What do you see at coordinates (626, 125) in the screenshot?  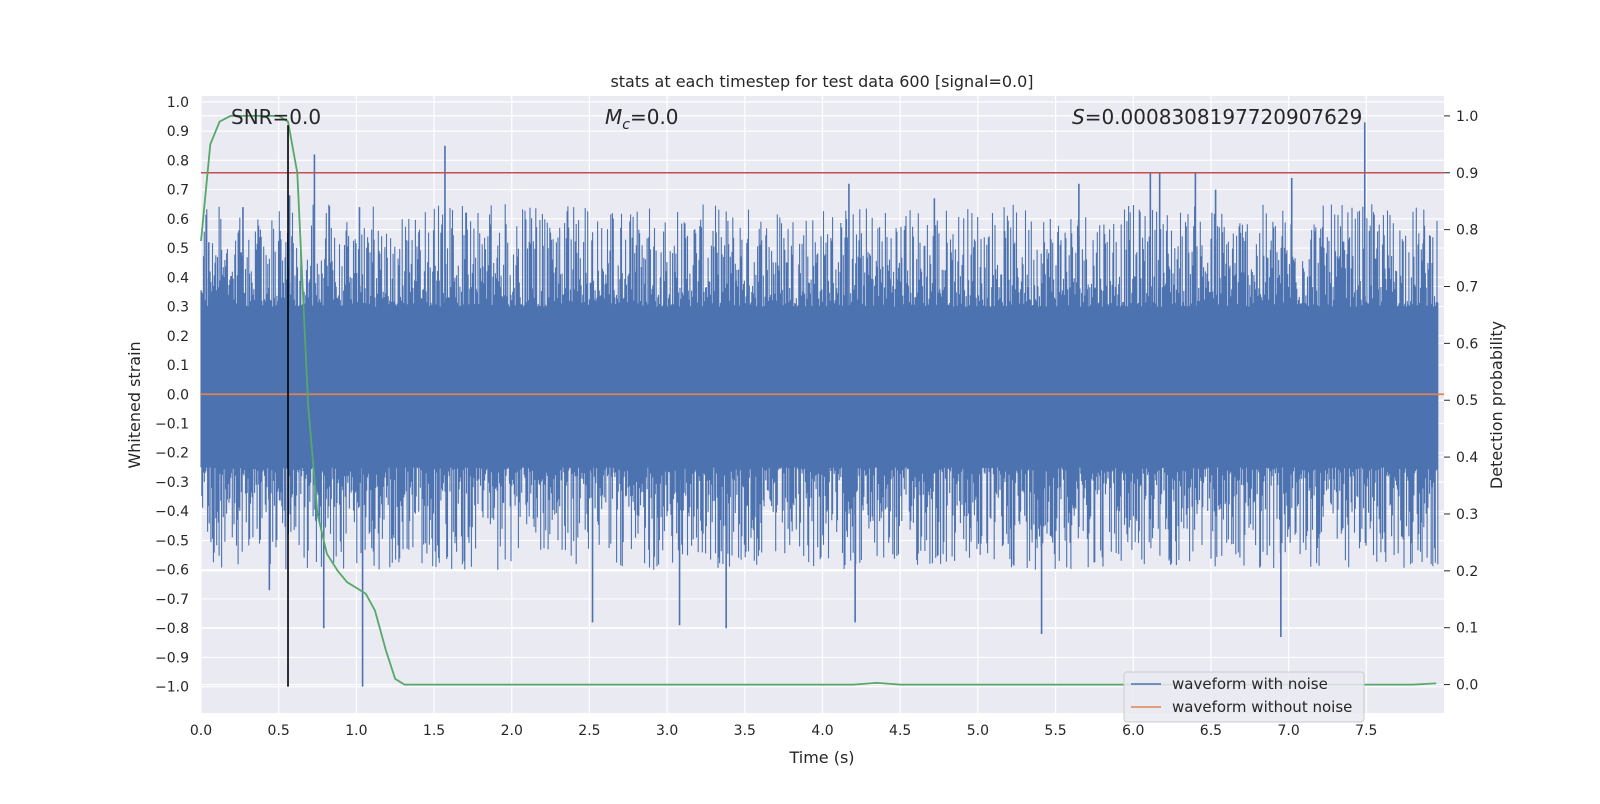 I see `mc-subscript: c` at bounding box center [626, 125].